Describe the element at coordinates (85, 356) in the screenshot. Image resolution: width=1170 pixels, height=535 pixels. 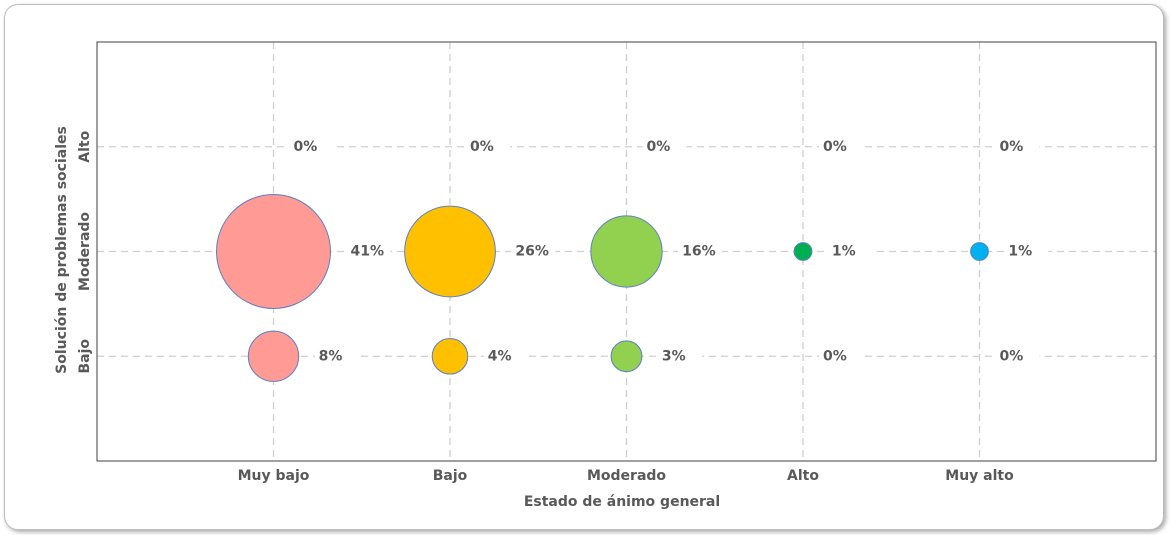
I see `y-tick-label: Bajo` at that location.